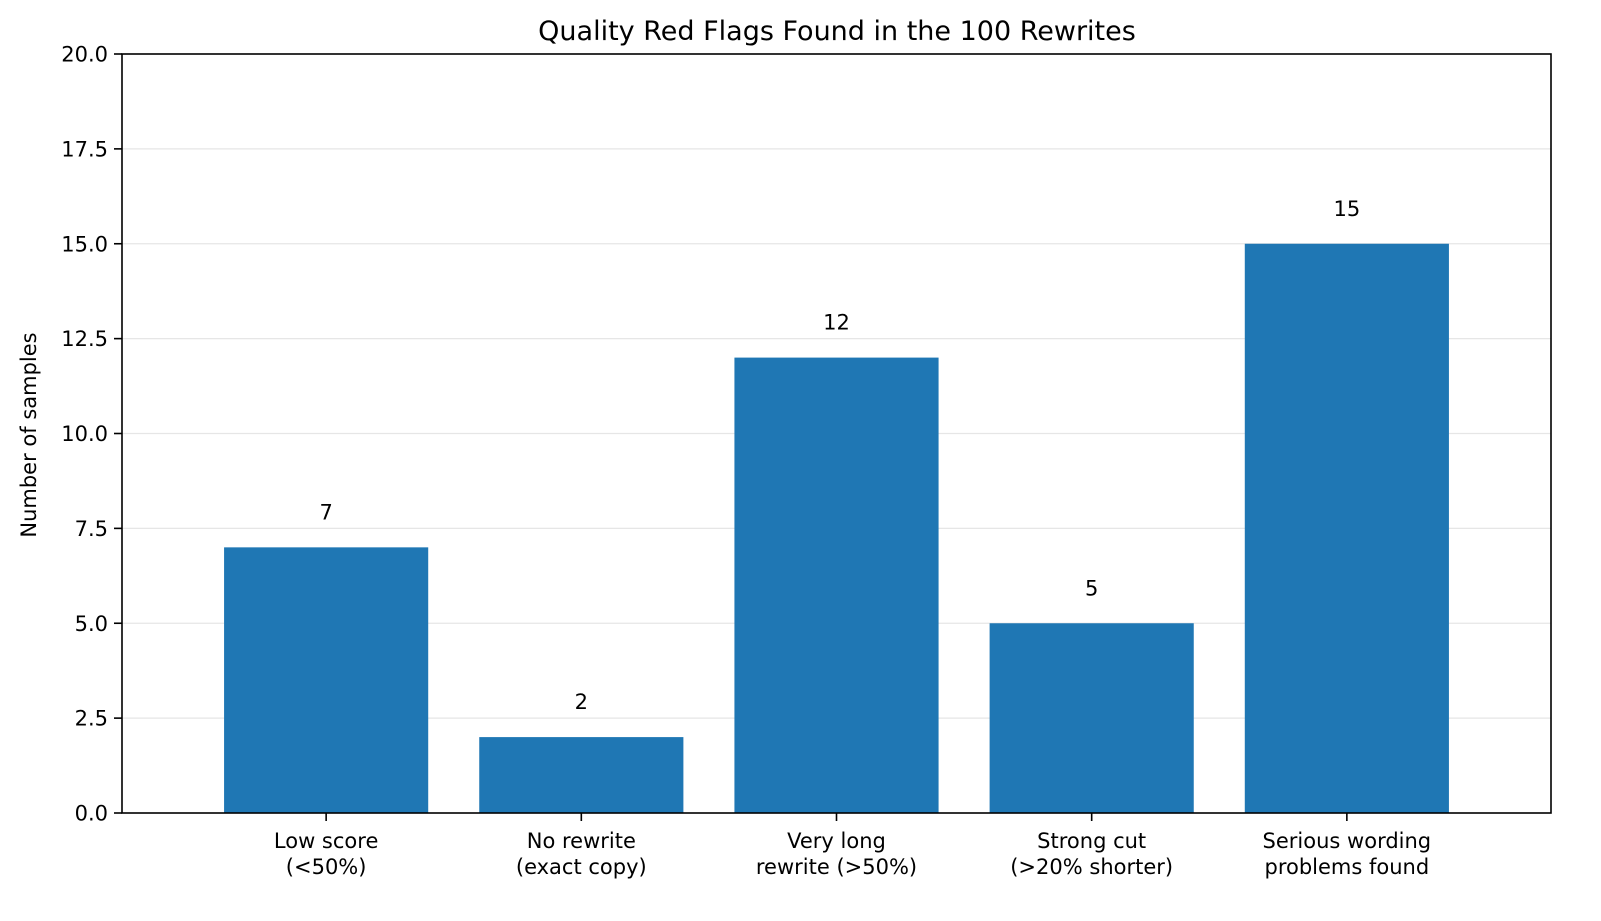  What do you see at coordinates (84, 339) in the screenshot?
I see `y-tick-label: 12.5` at bounding box center [84, 339].